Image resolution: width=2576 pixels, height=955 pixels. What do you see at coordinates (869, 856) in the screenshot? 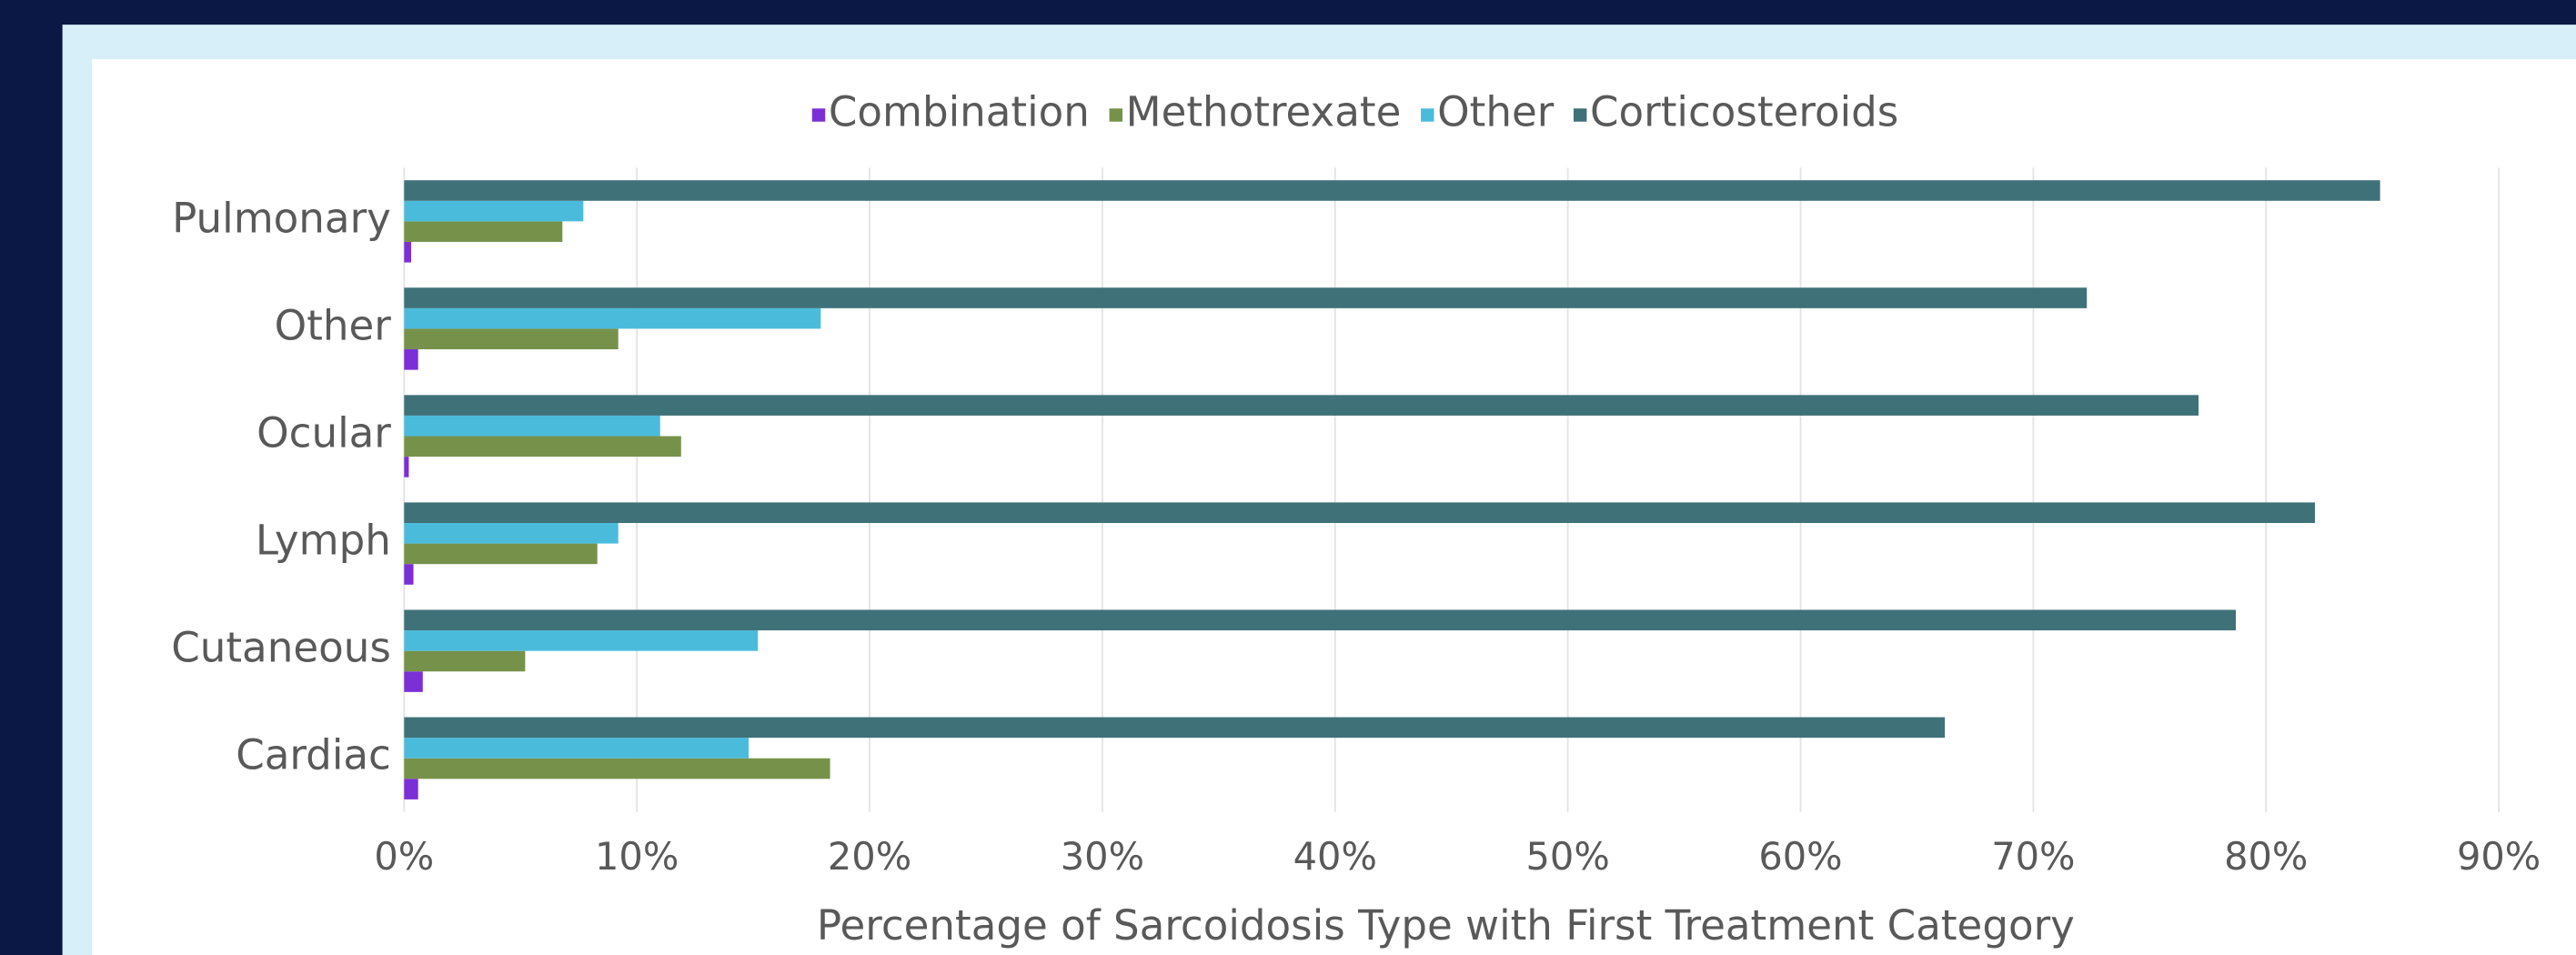
I see `x-tick-label: 20%` at bounding box center [869, 856].